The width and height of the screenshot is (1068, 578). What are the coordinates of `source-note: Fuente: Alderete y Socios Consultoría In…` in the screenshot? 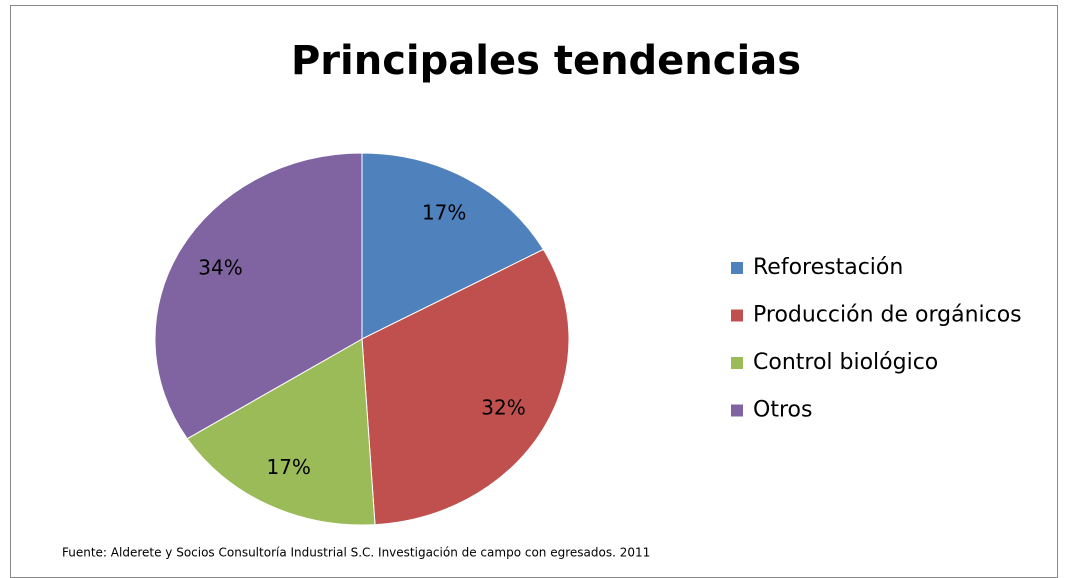 It's located at (356, 553).